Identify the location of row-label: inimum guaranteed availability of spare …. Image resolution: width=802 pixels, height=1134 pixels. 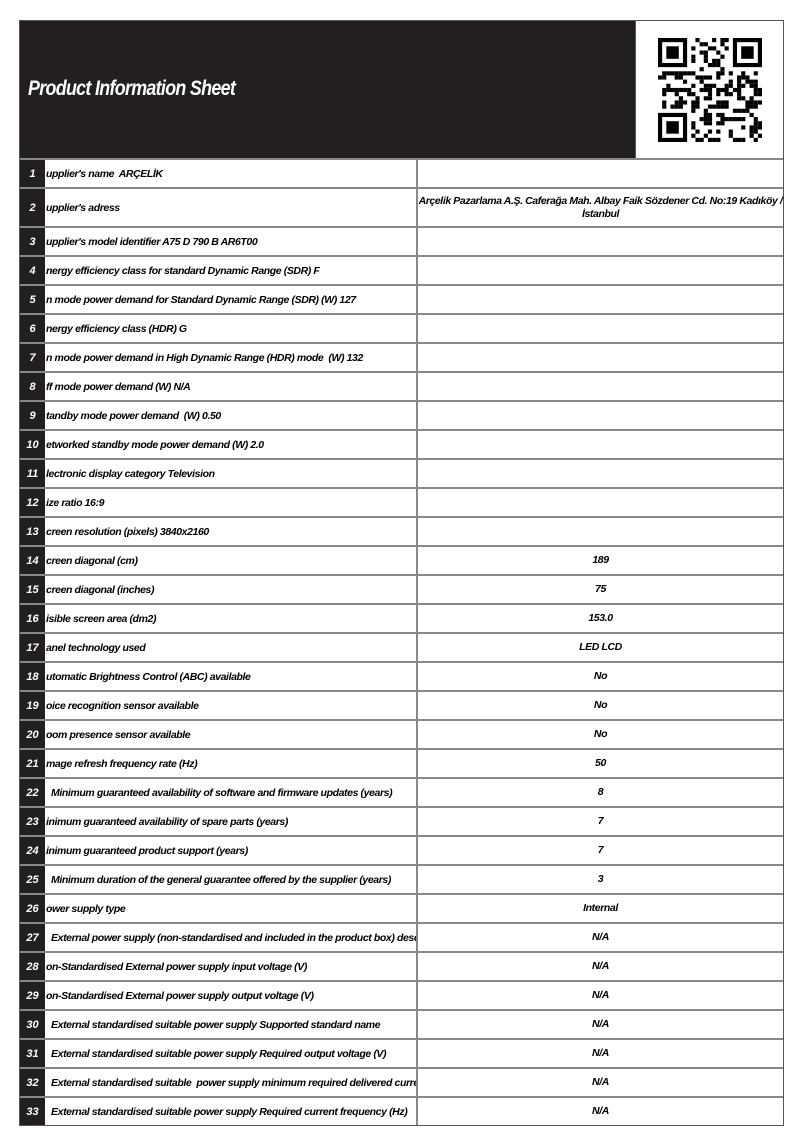
(231, 821).